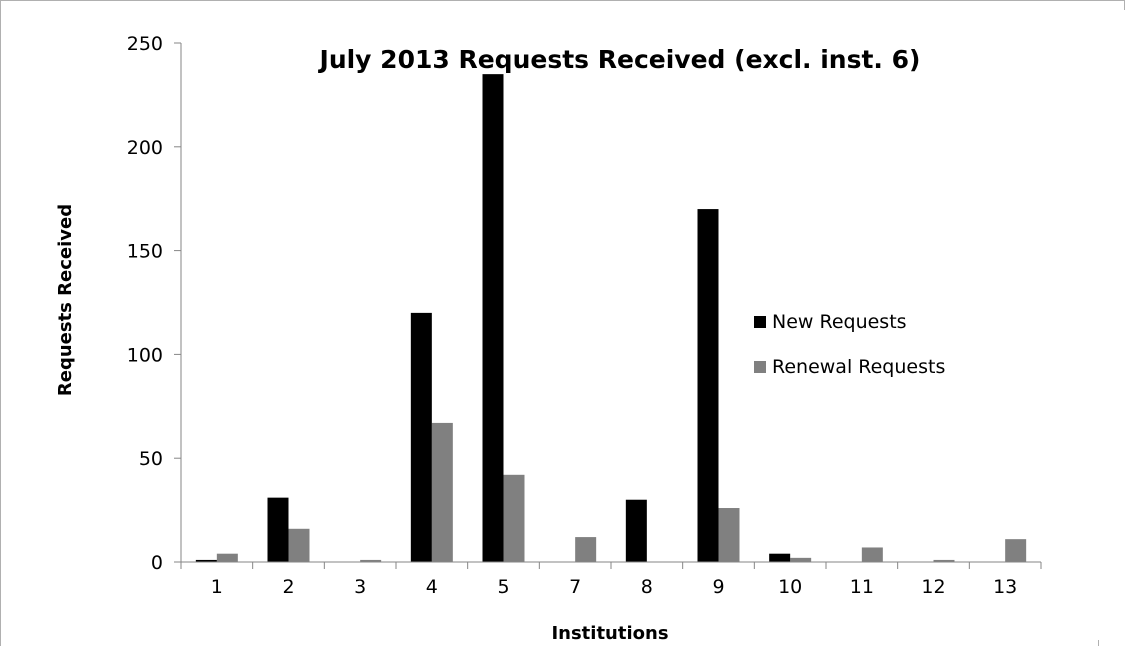 The width and height of the screenshot is (1125, 646). I want to click on x-tick-label: 1, so click(217, 587).